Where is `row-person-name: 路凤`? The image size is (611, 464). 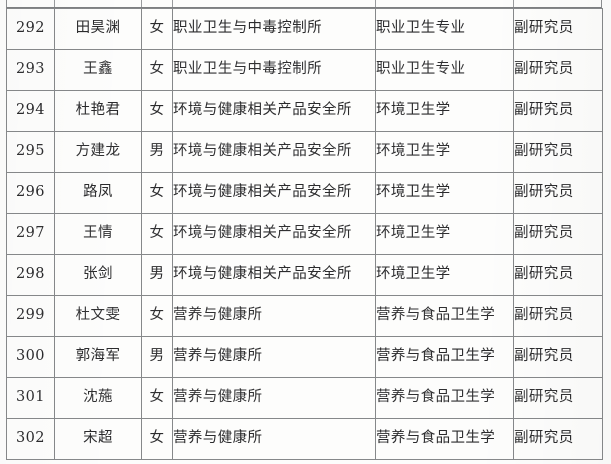
row-person-name: 路凤 is located at coordinates (98, 193).